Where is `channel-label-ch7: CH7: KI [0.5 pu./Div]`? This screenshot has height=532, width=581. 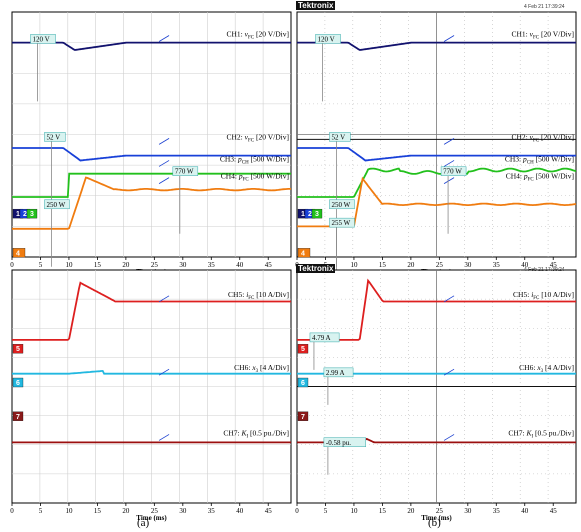
channel-label-ch7: CH7: KI [0.5 pu./Div] is located at coordinates (541, 433).